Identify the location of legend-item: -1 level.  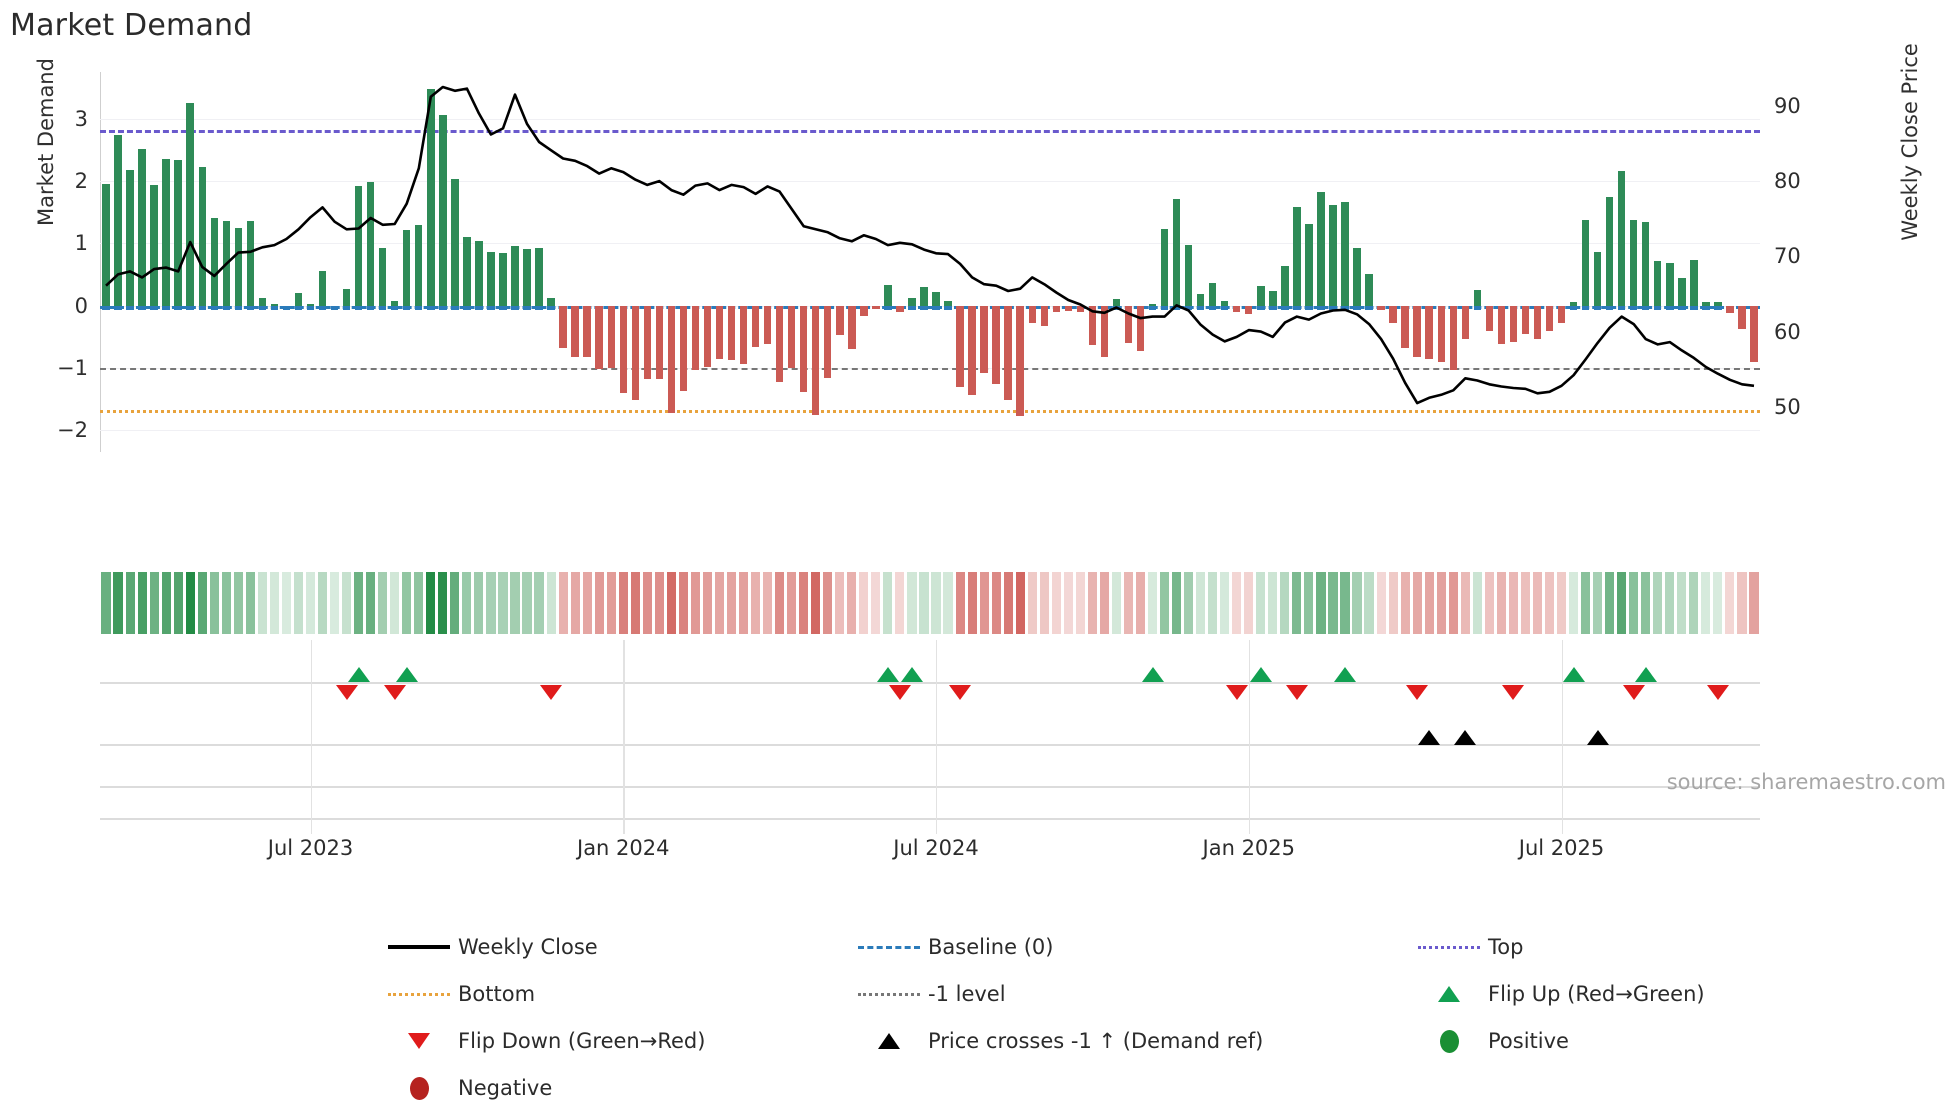
(1130, 994).